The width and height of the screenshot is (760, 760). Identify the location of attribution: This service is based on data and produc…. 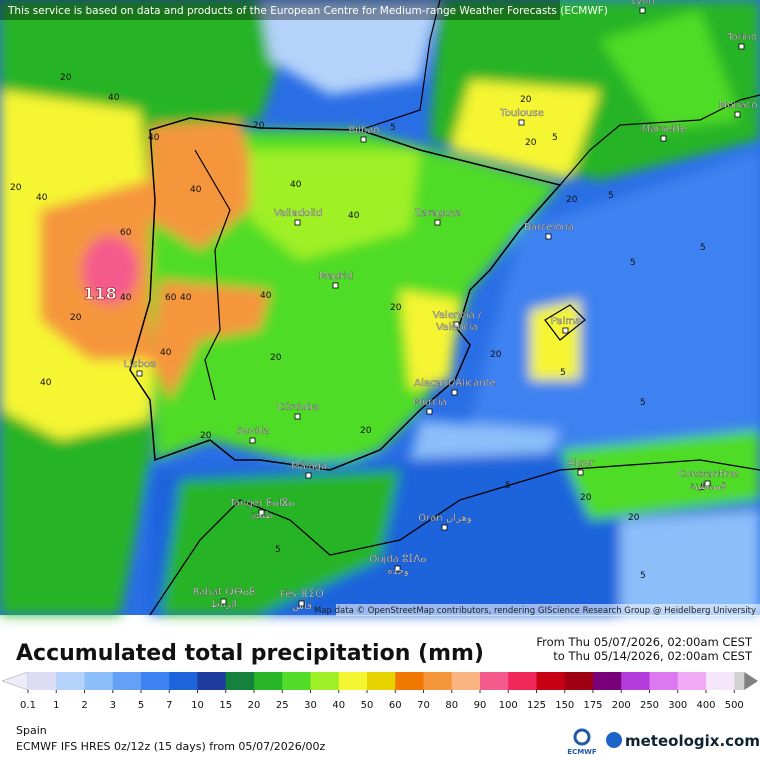
(307, 11).